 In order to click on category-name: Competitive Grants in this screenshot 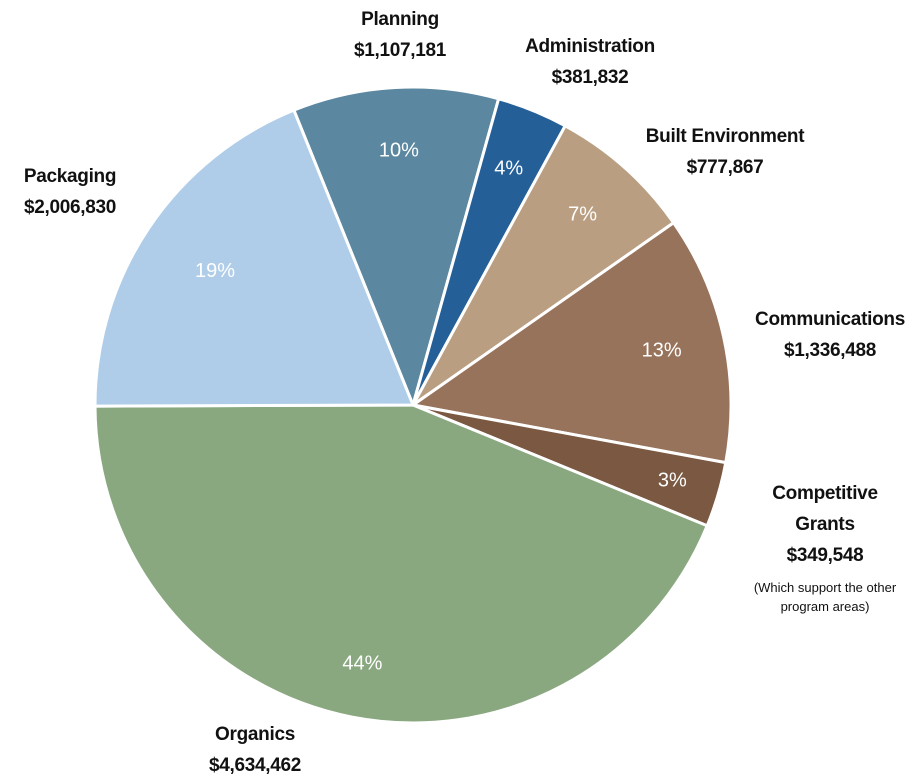, I will do `click(825, 509)`.